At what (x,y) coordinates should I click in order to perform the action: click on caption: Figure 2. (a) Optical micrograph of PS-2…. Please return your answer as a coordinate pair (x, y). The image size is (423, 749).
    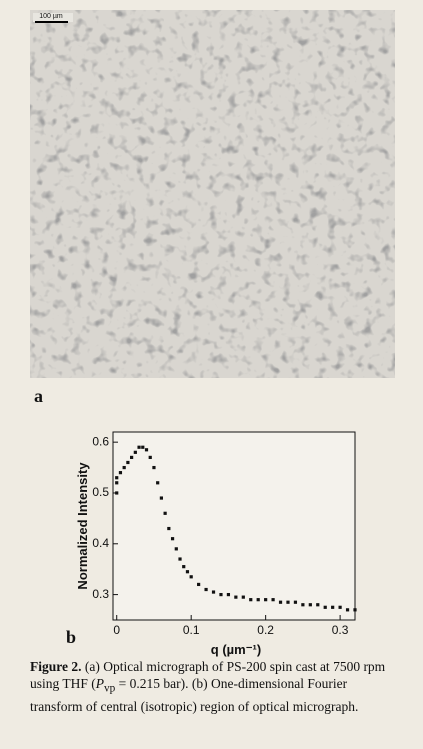
    Looking at the image, I should click on (215, 686).